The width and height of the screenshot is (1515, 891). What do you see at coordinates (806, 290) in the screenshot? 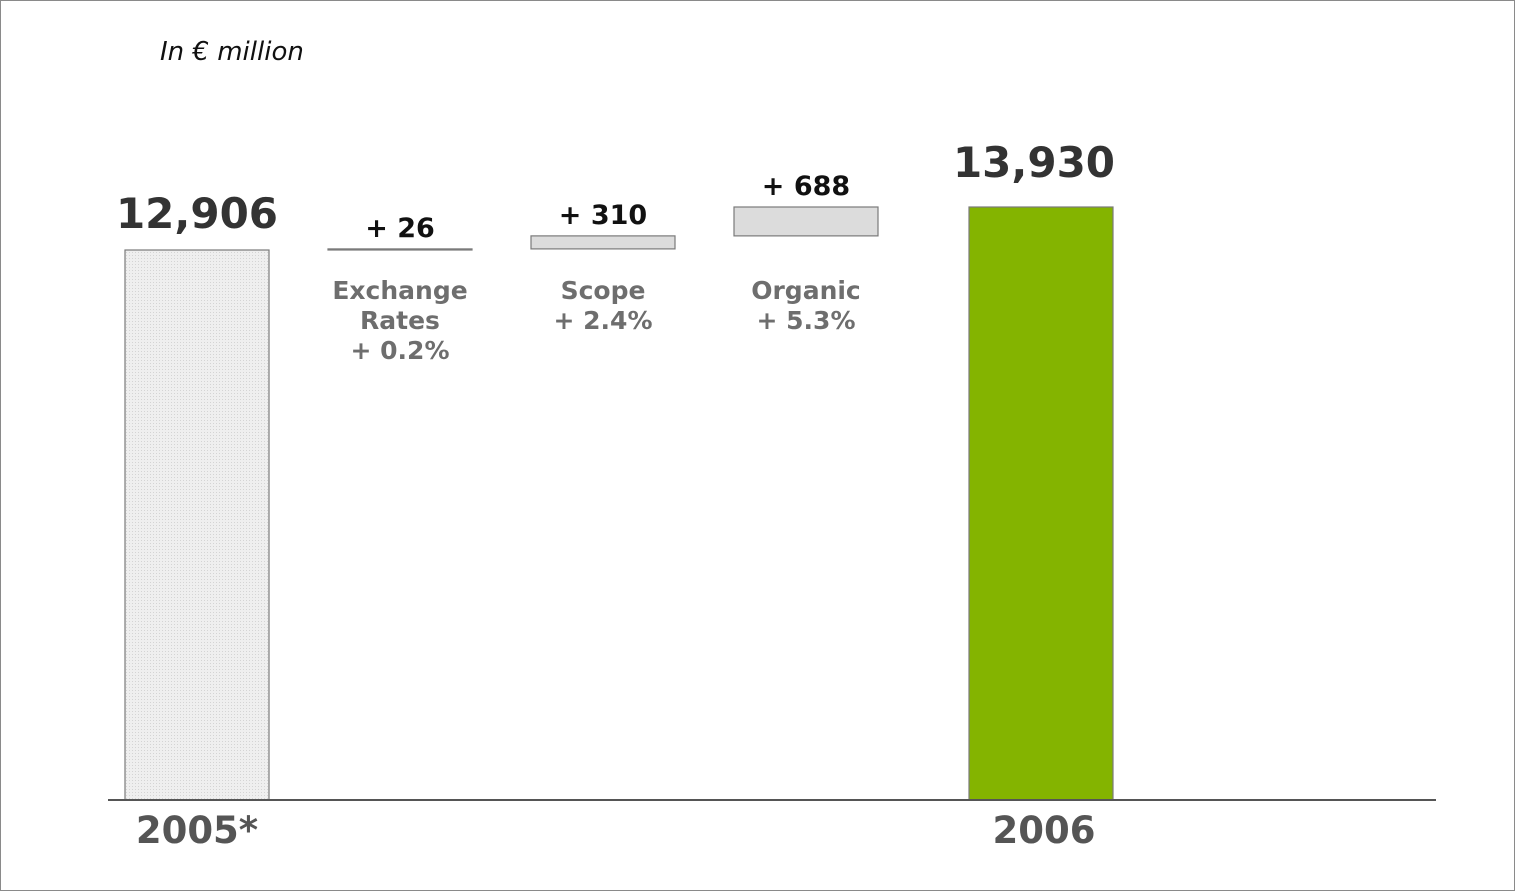
I see `category-label-step-3-line-1: Organic` at bounding box center [806, 290].